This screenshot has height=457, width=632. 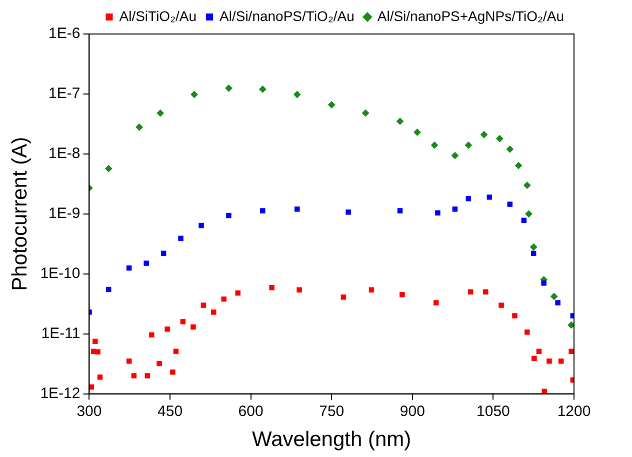 I want to click on x-tick-label: 1200, so click(x=574, y=411).